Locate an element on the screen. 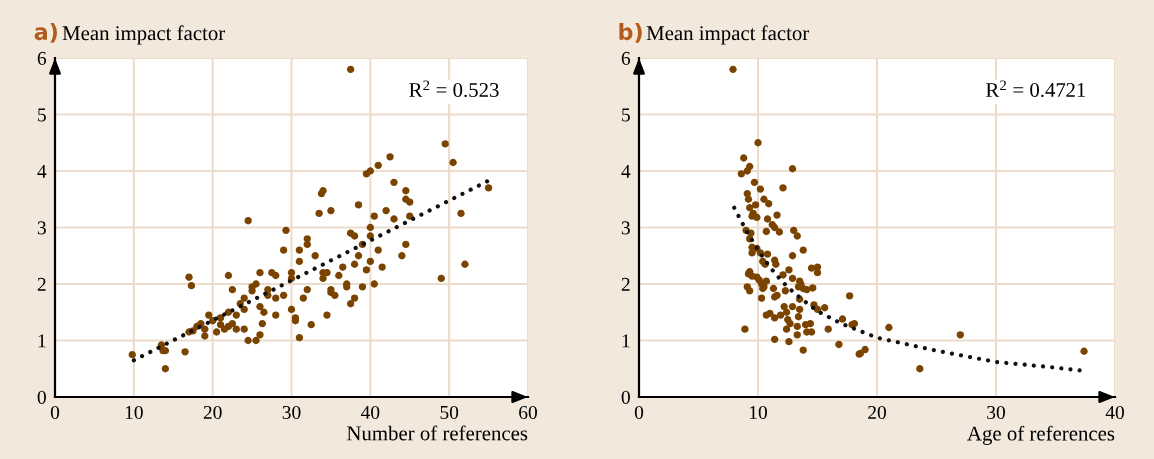 The image size is (1154, 459). x-tick-label: 60 is located at coordinates (528, 412).